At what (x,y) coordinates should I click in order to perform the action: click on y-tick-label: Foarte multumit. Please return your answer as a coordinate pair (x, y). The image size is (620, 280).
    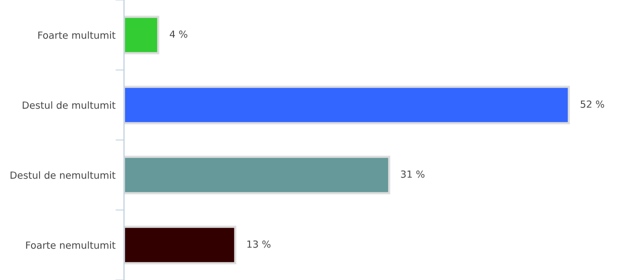
    Looking at the image, I should click on (77, 35).